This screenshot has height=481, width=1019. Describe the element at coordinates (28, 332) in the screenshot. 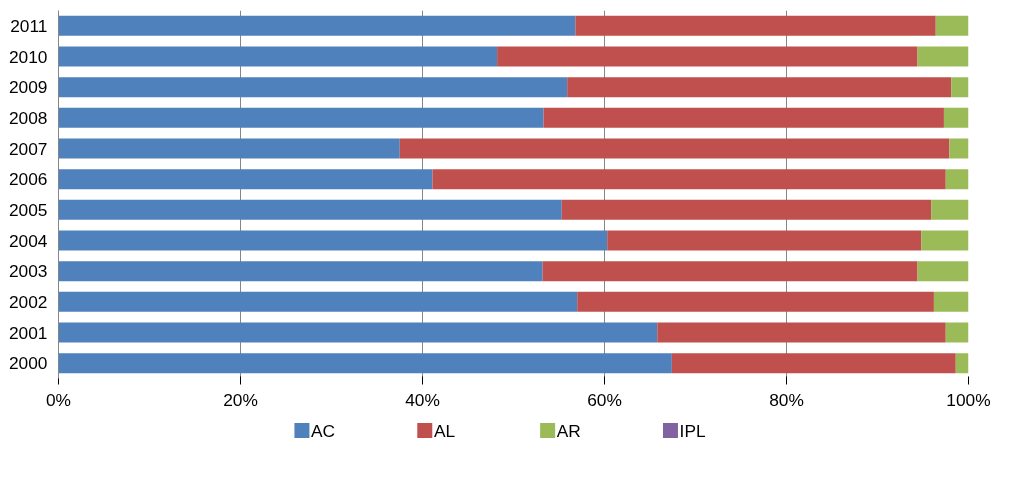

I see `y-tick-label: 2001` at that location.